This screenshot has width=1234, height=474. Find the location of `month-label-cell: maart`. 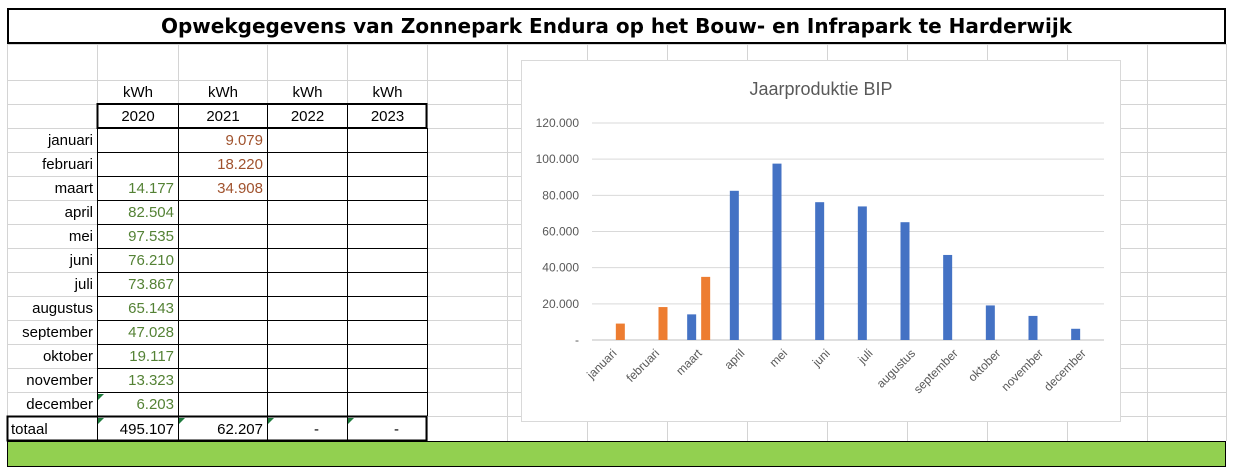

month-label-cell: maart is located at coordinates (73, 188).